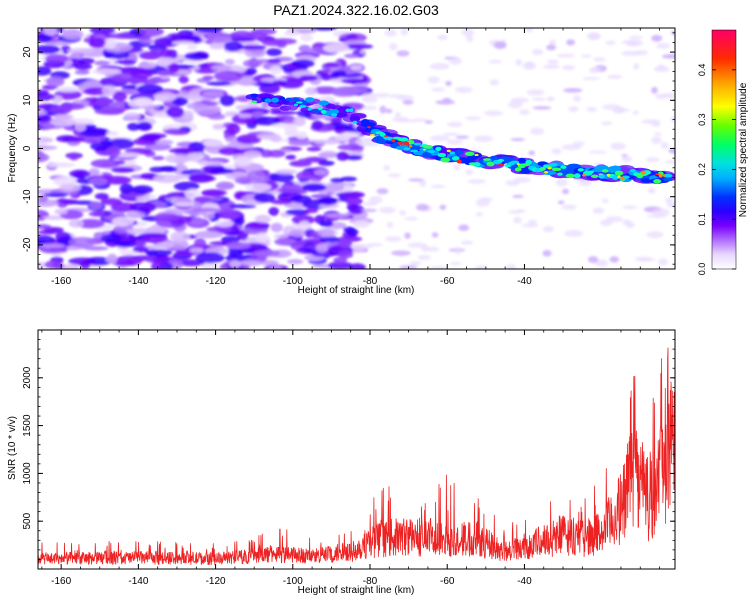 The image size is (750, 600). What do you see at coordinates (356, 10) in the screenshot?
I see `figure-title: PAZ1.2024.322.16.02.G03` at bounding box center [356, 10].